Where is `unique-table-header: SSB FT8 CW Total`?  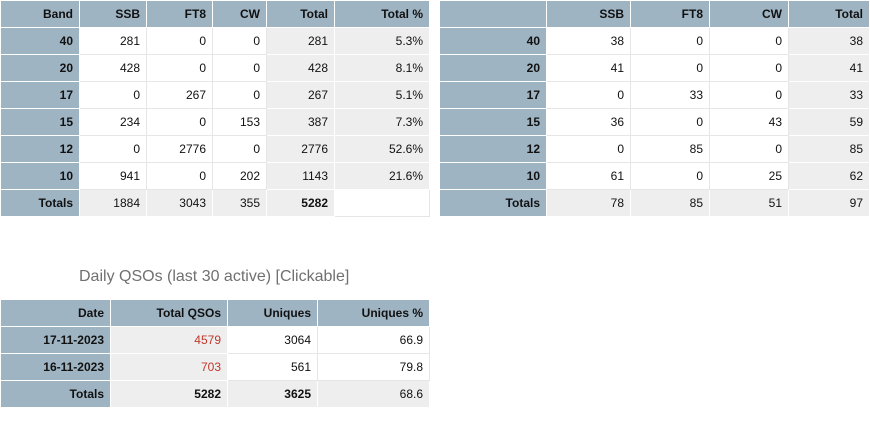 unique-table-header: SSB FT8 CW Total is located at coordinates (654, 14).